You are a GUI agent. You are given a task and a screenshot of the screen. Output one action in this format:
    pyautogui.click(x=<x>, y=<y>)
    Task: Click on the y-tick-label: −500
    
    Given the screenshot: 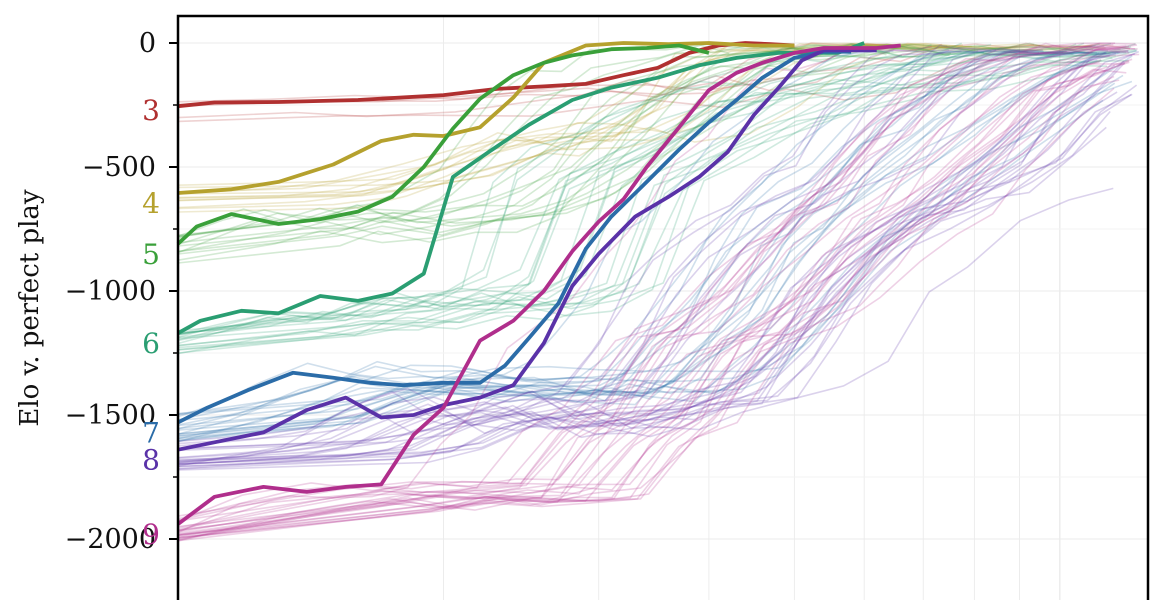 What is the action you would take?
    pyautogui.click(x=119, y=167)
    